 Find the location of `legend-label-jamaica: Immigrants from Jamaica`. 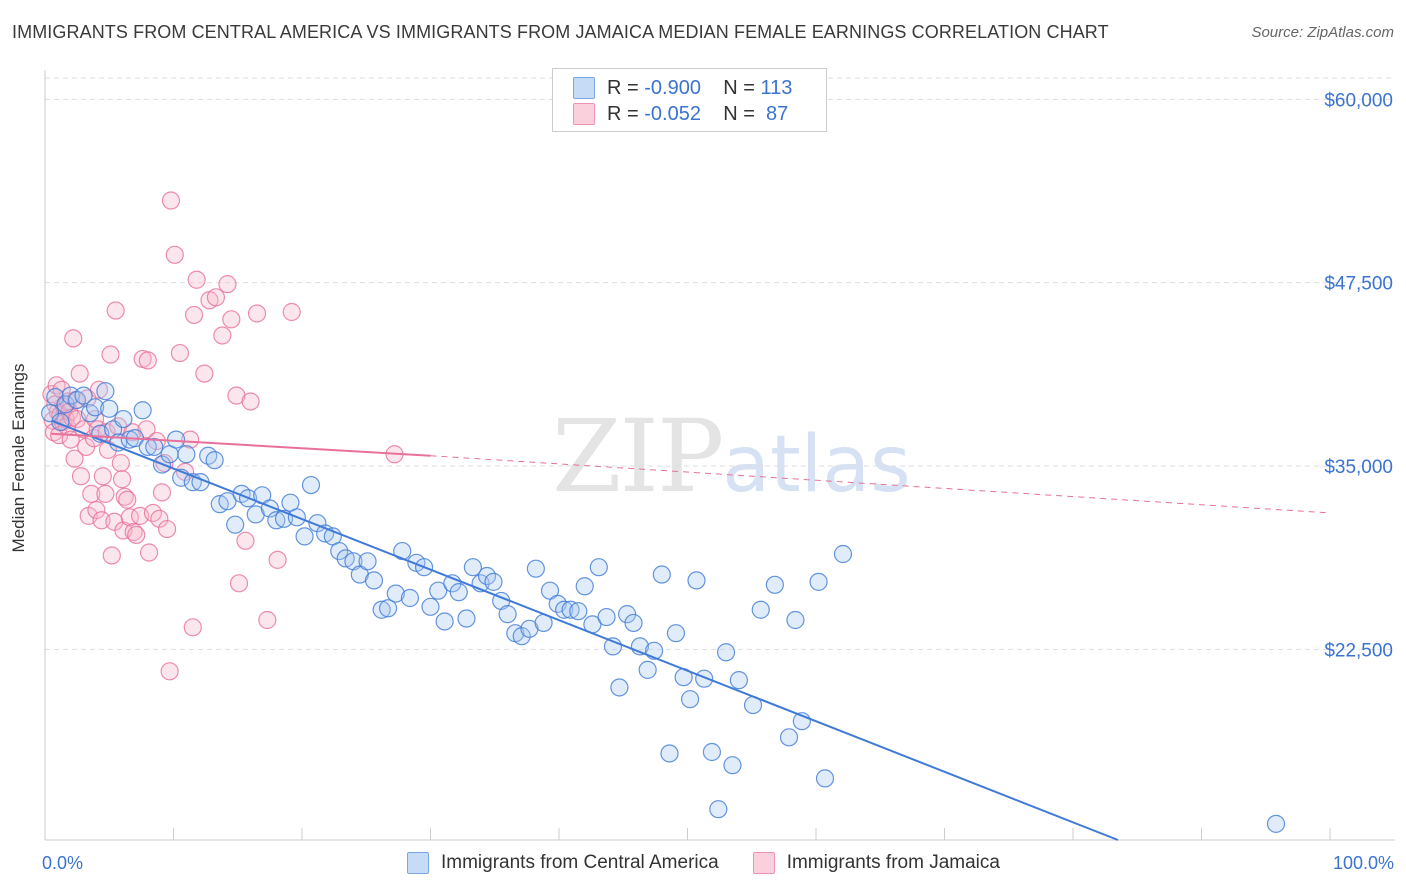

legend-label-jamaica: Immigrants from Jamaica is located at coordinates (893, 862).